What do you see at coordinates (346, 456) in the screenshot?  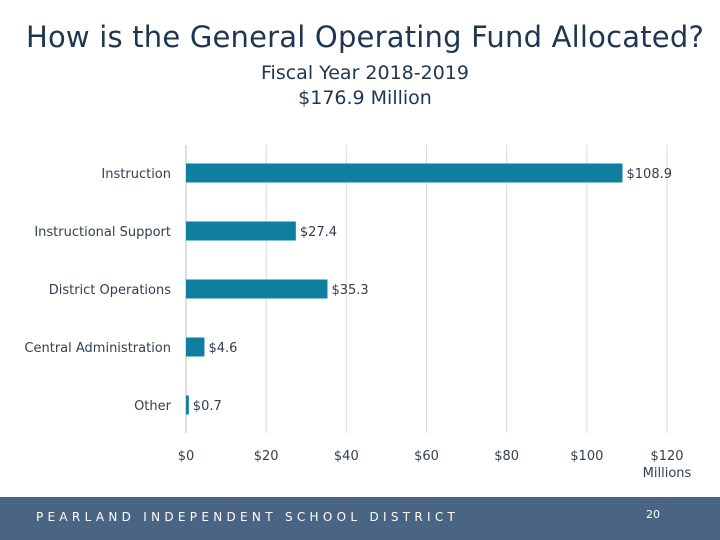 I see `x-tick-label: $40` at bounding box center [346, 456].